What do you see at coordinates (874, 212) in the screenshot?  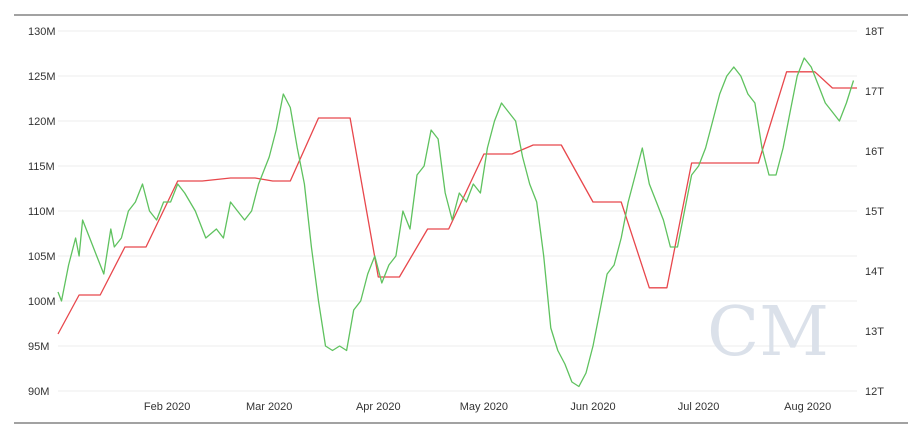 I see `y-right-tick-label: 15T` at bounding box center [874, 212].